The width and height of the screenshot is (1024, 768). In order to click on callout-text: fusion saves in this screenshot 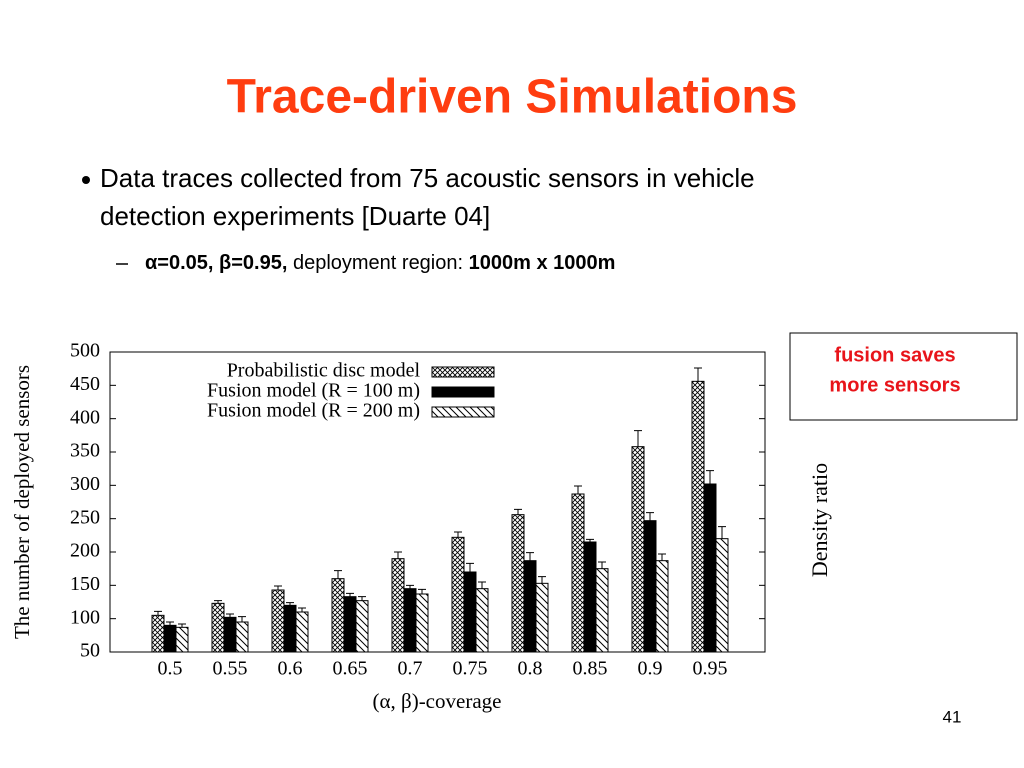, I will do `click(894, 355)`.